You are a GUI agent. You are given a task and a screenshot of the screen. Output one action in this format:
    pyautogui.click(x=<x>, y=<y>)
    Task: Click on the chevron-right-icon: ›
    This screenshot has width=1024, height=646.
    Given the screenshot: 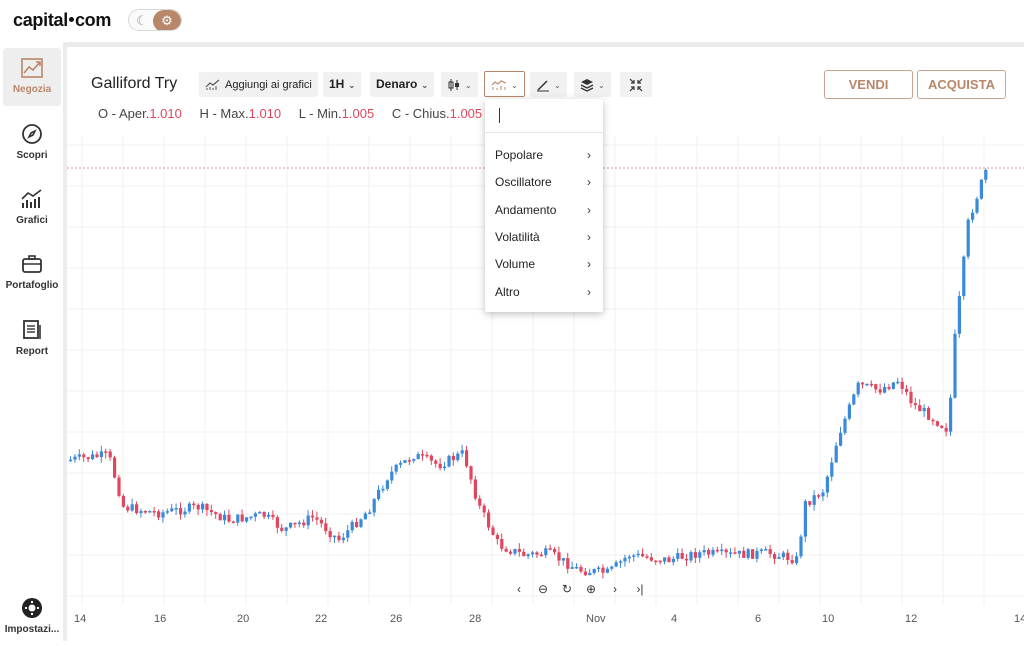 What is the action you would take?
    pyautogui.click(x=589, y=264)
    